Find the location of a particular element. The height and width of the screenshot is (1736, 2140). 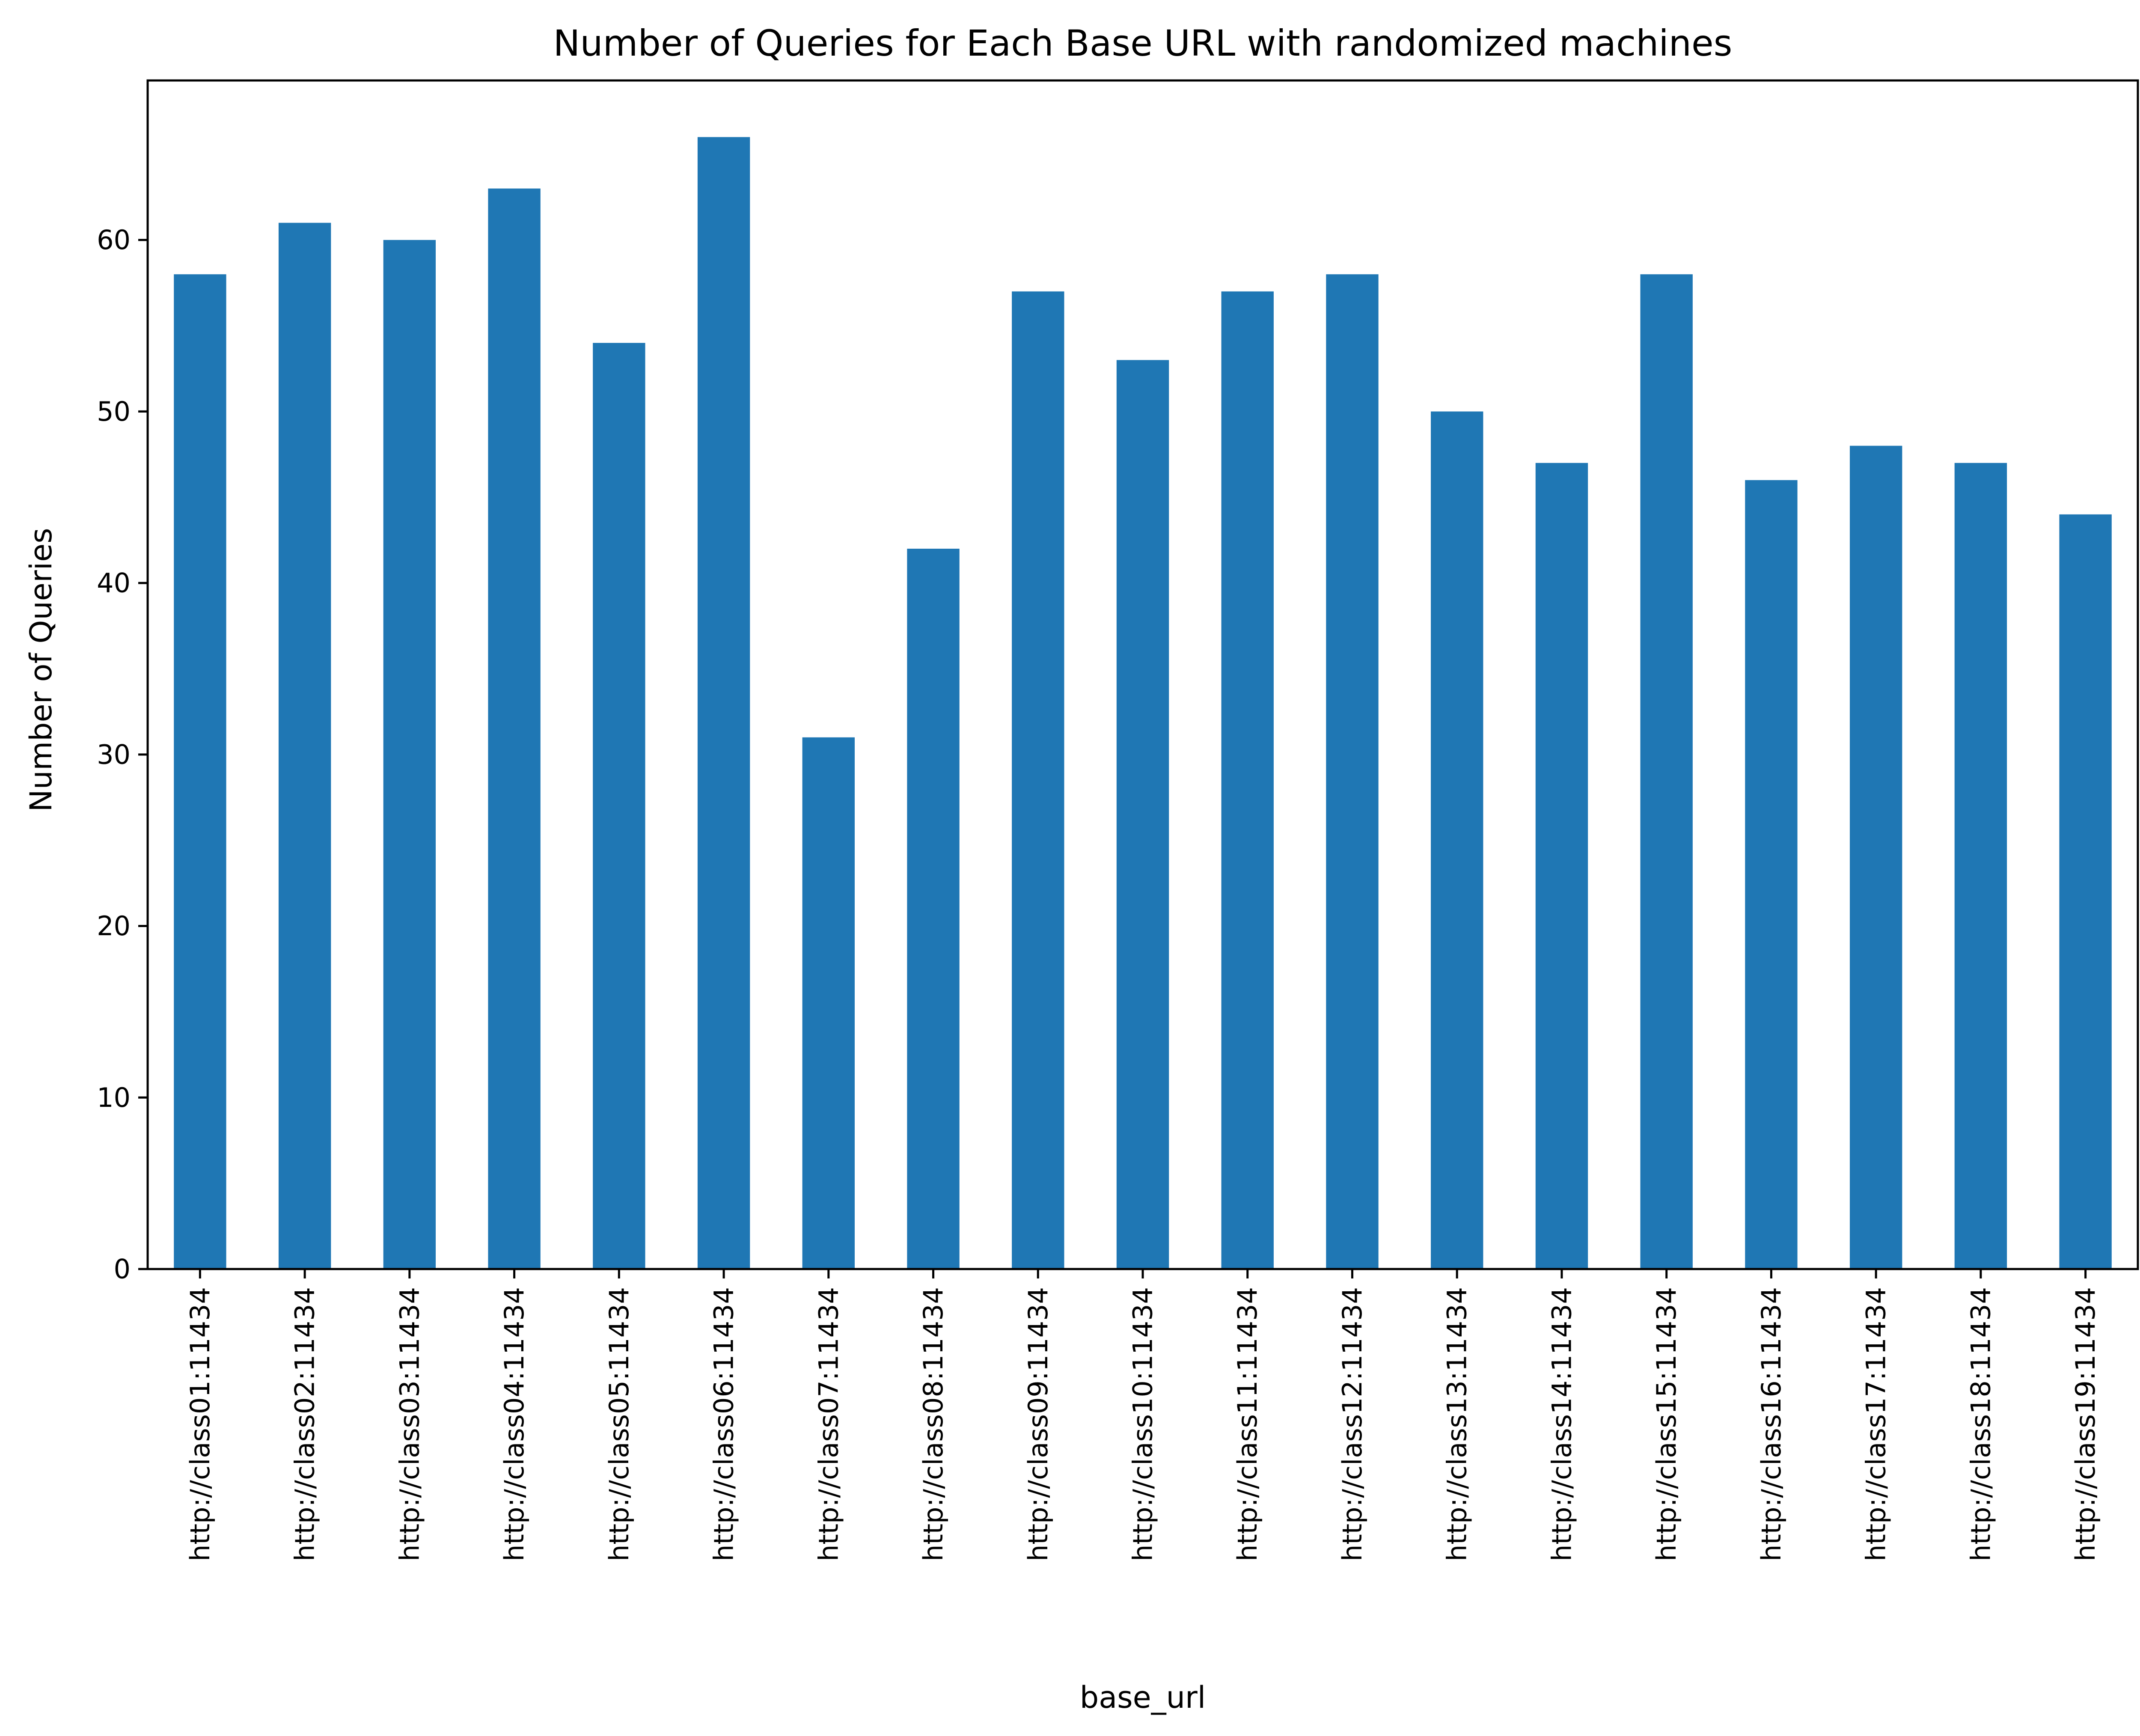

x-tick-label: http://class04:11434 is located at coordinates (514, 1424).